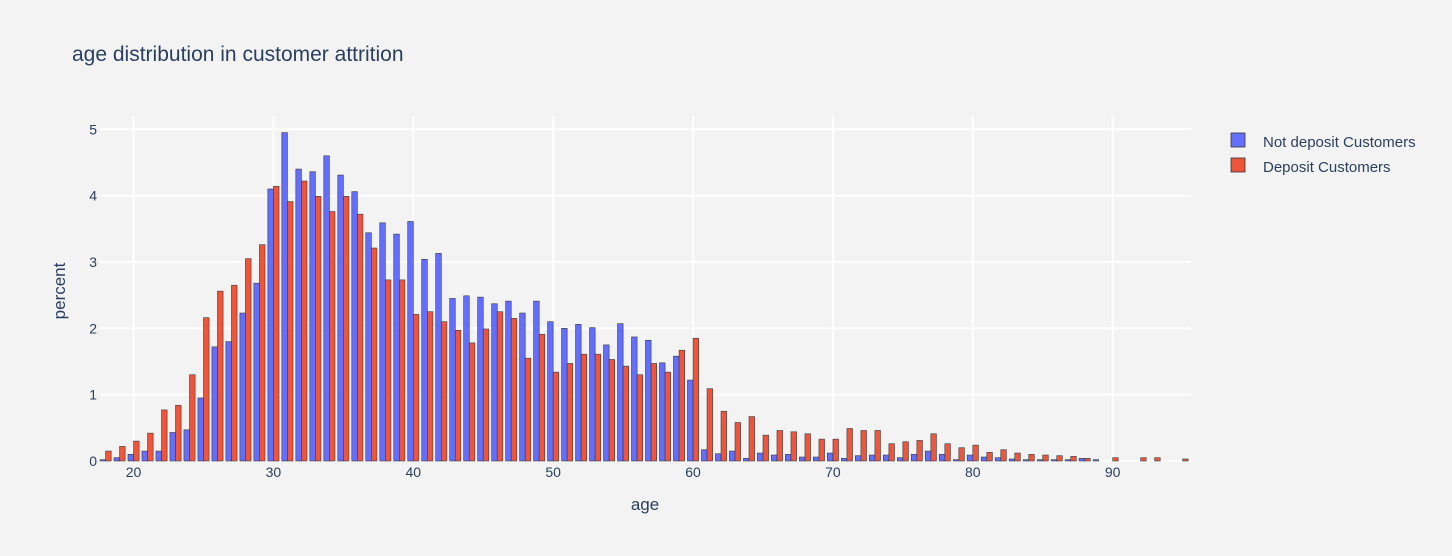 The width and height of the screenshot is (1452, 556). What do you see at coordinates (693, 472) in the screenshot?
I see `x-tick-label: 60` at bounding box center [693, 472].